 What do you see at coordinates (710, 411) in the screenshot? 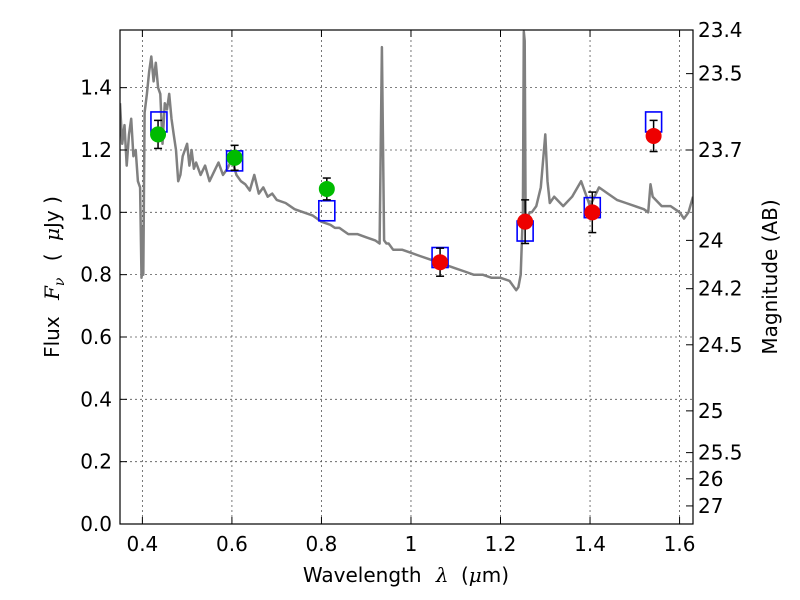
I see `y2-tick-label: 25` at bounding box center [710, 411].